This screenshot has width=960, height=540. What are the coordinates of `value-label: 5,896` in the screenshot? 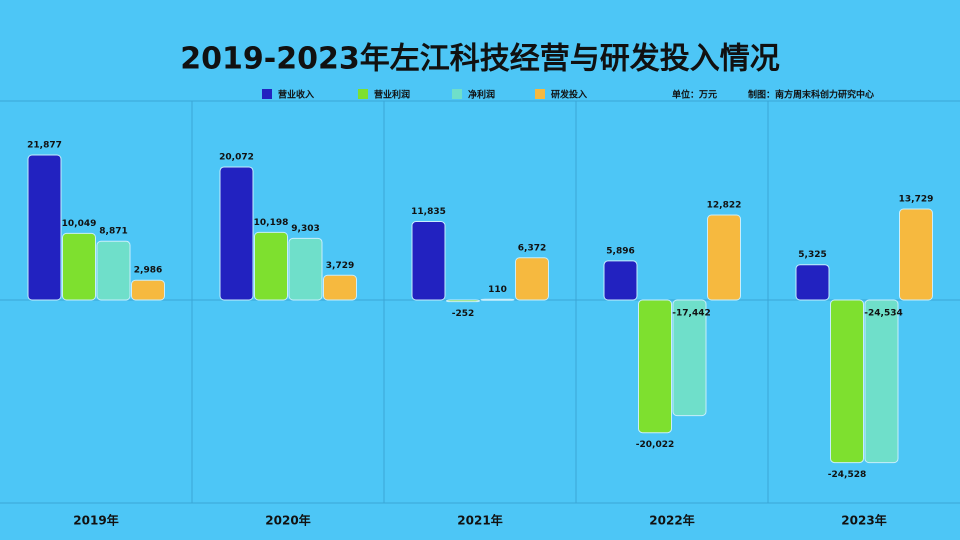 It's located at (620, 251).